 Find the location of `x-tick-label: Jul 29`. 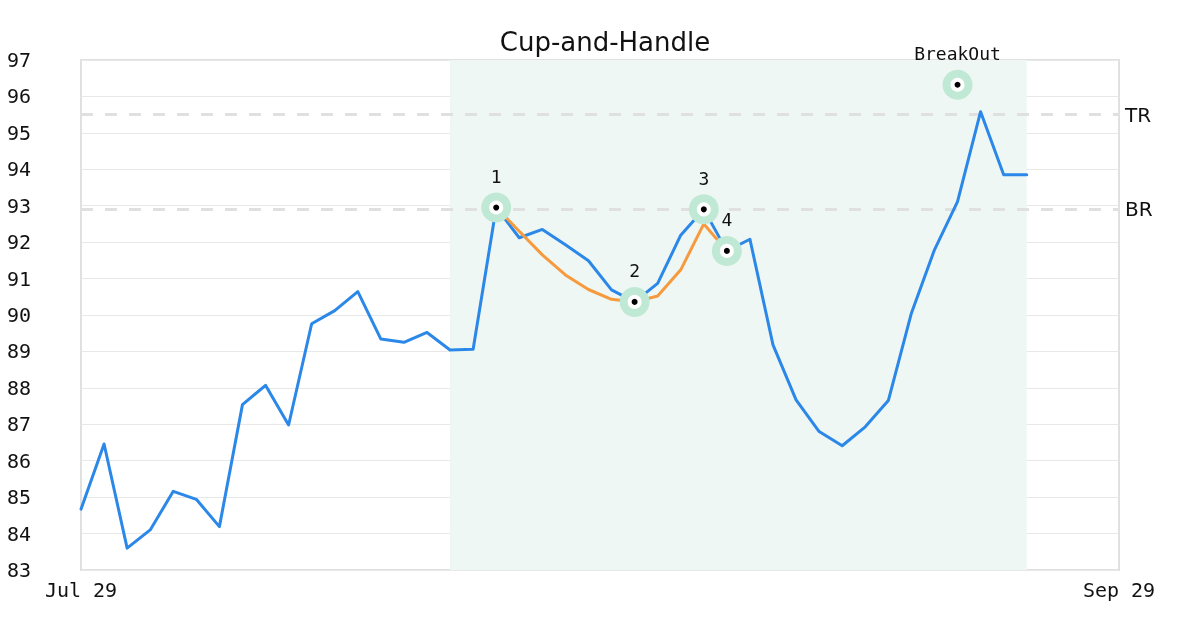

x-tick-label: Jul 29 is located at coordinates (81, 590).